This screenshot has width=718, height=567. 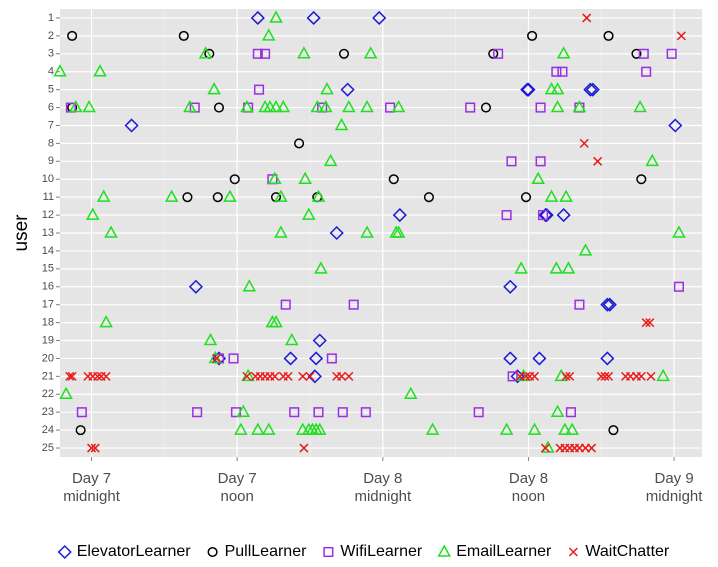 I want to click on y-tick-label: 4, so click(x=51, y=72).